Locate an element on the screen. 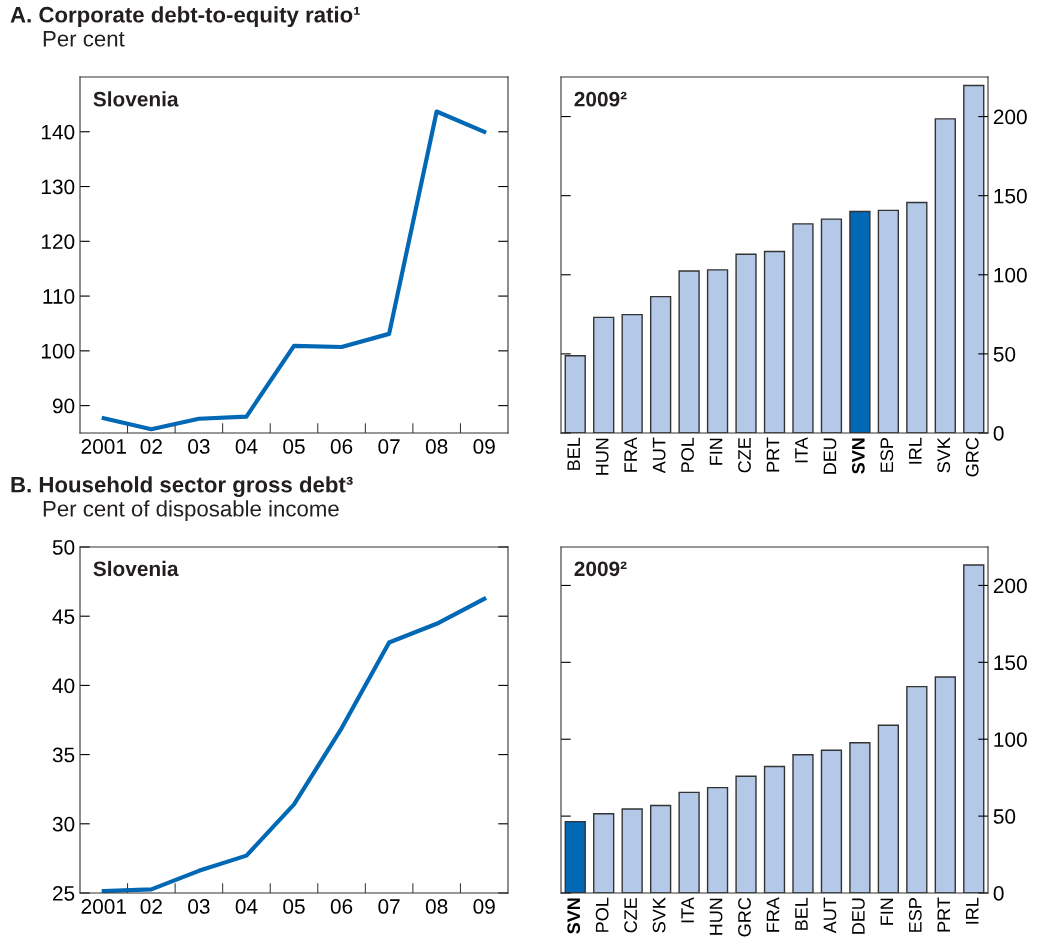  chart-title: A. Corporate debt-to-equity ratio¹ is located at coordinates (185, 16).